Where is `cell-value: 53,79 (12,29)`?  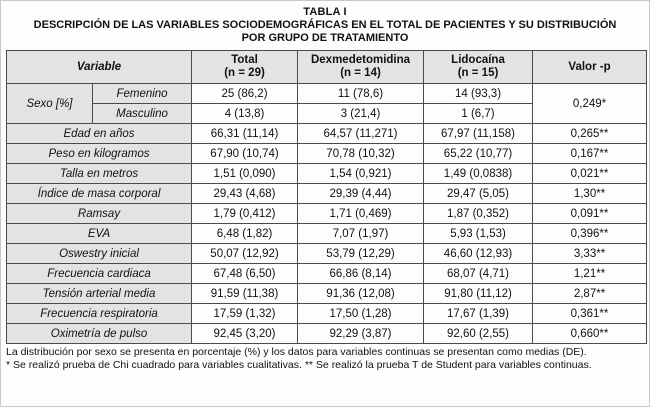
cell-value: 53,79 (12,29) is located at coordinates (361, 253).